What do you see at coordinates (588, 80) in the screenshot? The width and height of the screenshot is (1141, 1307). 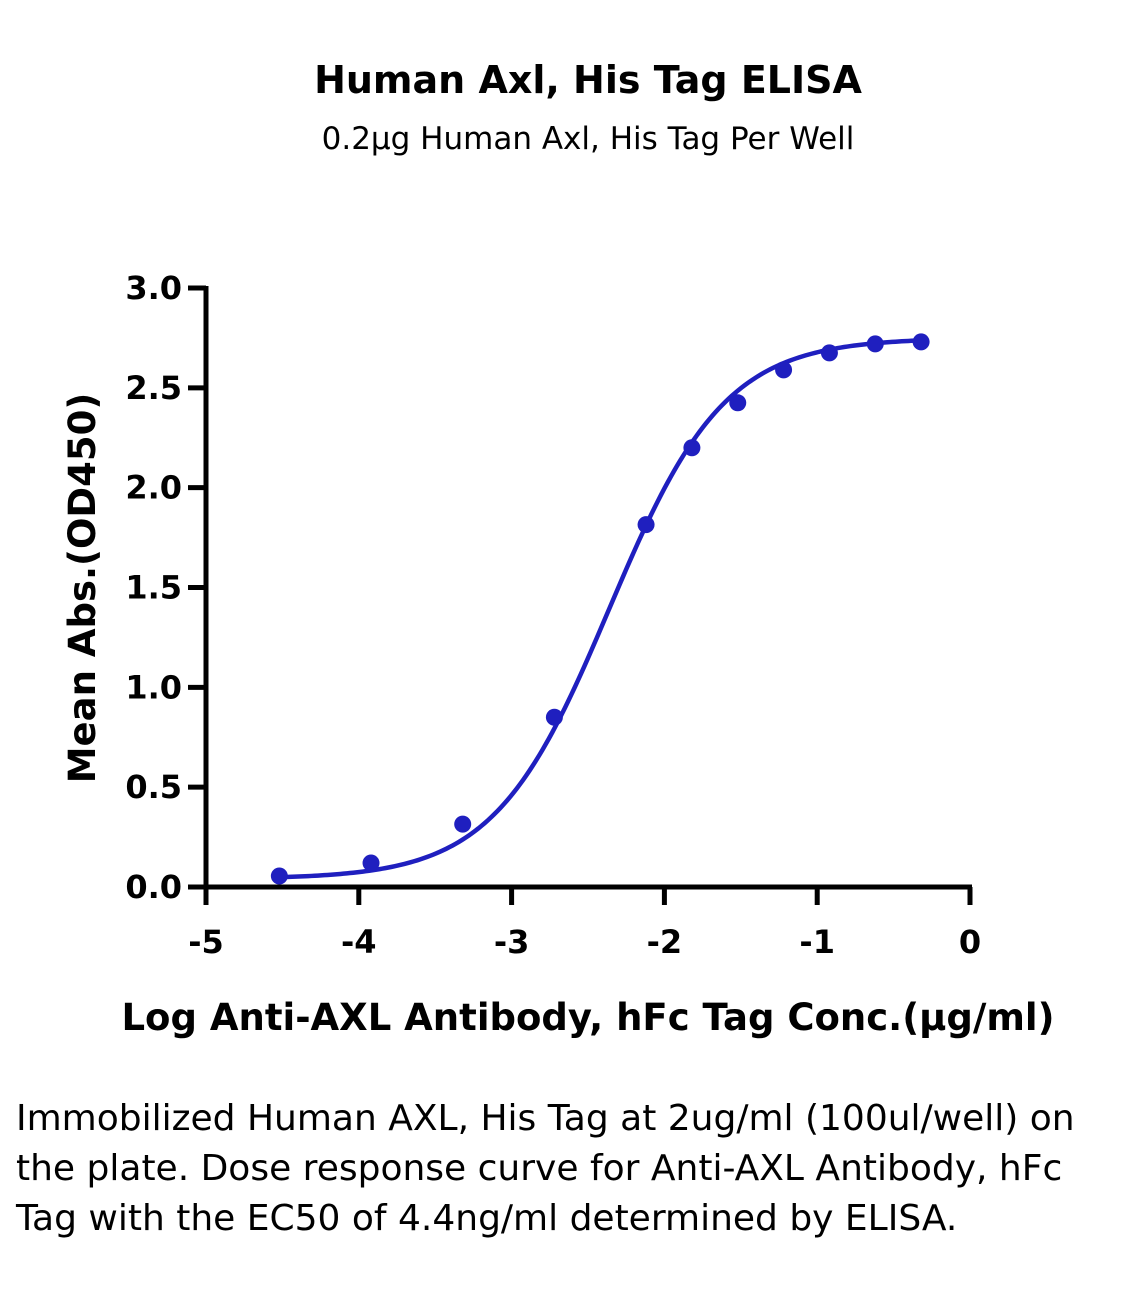 I see `chart-title: Human Axl, His Tag ELISA` at bounding box center [588, 80].